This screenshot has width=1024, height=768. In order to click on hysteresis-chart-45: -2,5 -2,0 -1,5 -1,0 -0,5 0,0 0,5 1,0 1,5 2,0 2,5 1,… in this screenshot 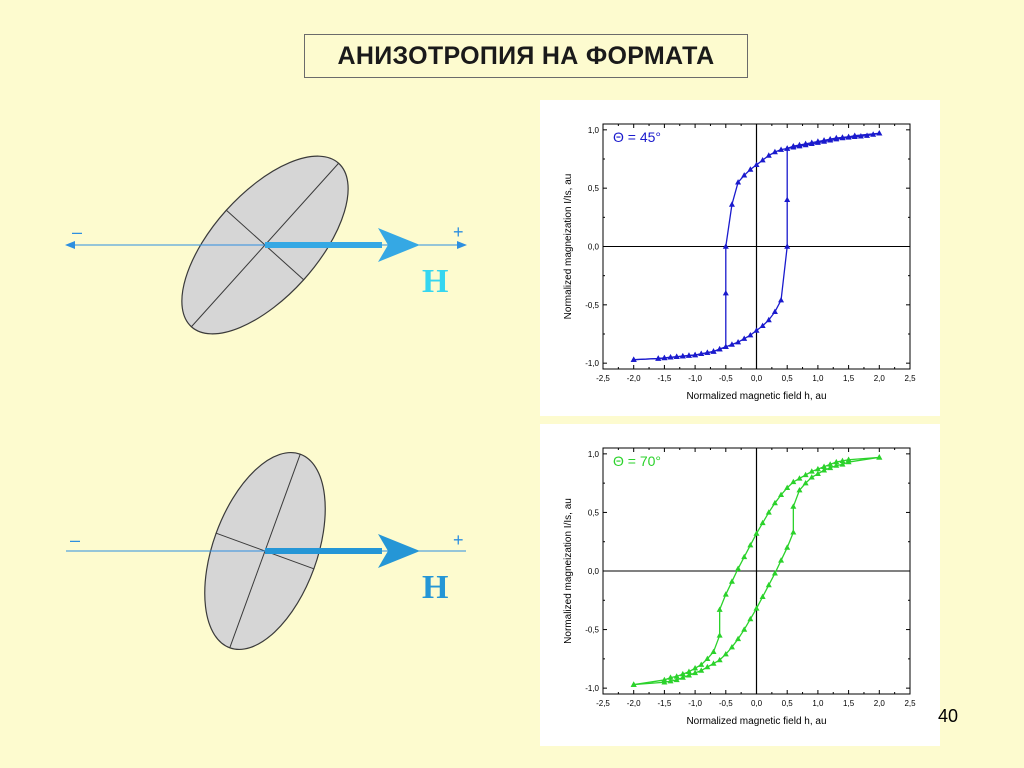, I will do `click(739, 262)`.